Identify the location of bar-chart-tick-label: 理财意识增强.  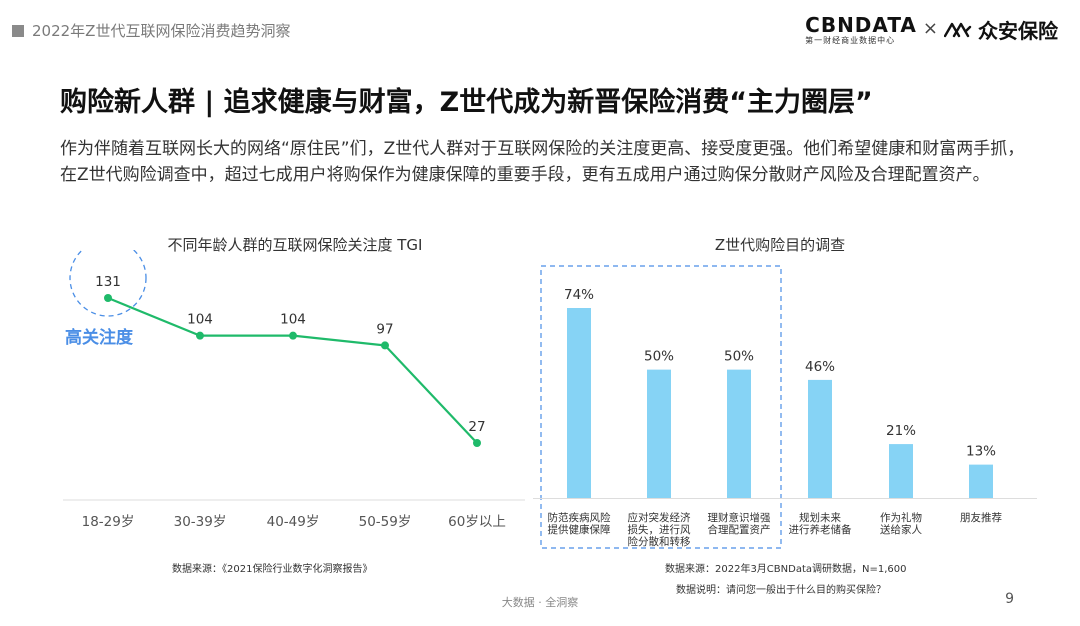
(739, 517).